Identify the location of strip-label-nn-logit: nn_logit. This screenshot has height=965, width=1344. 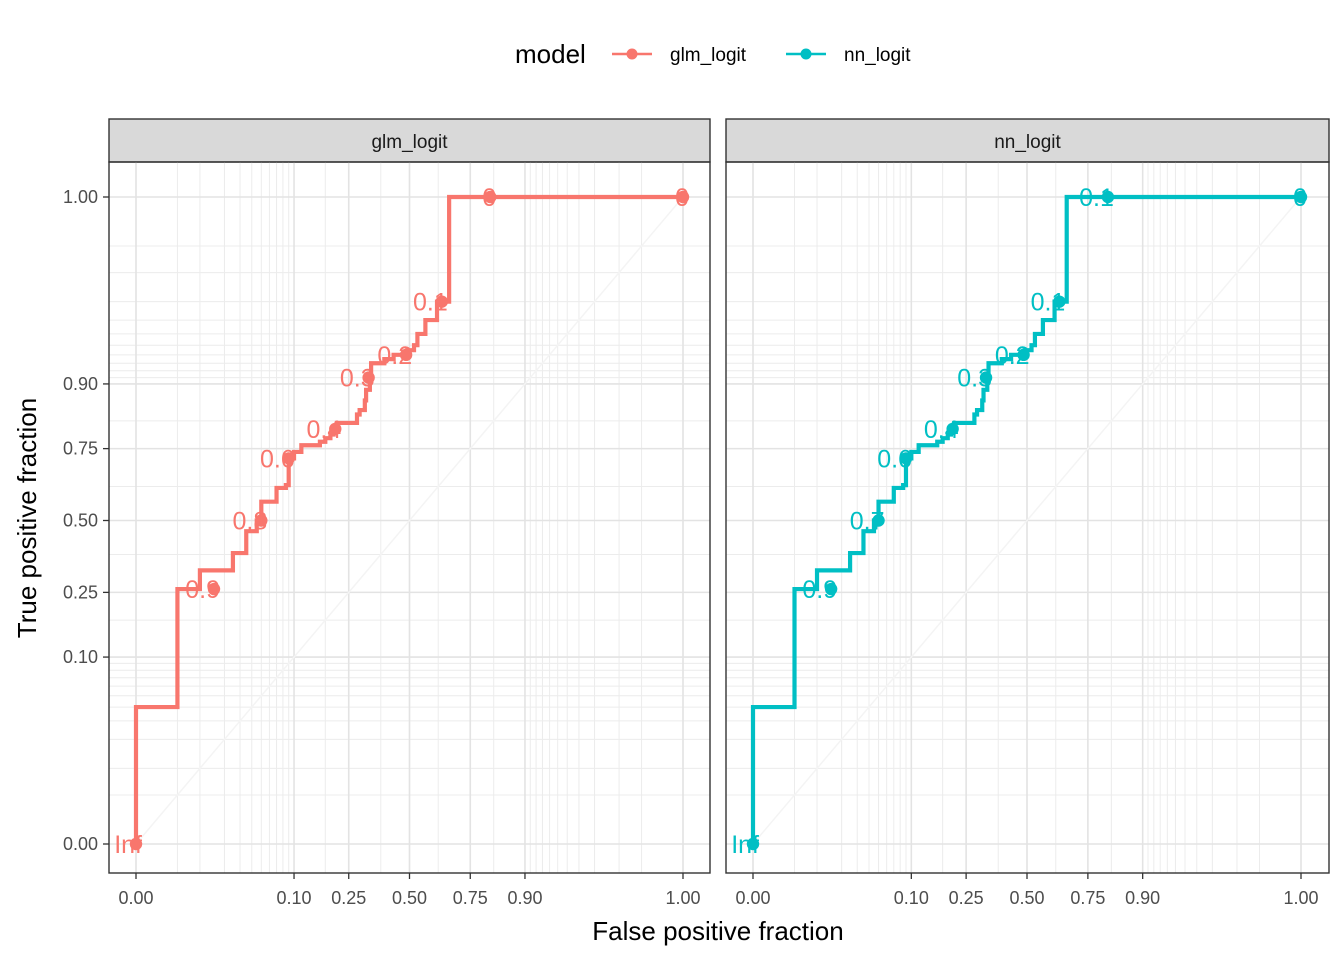
(1027, 142).